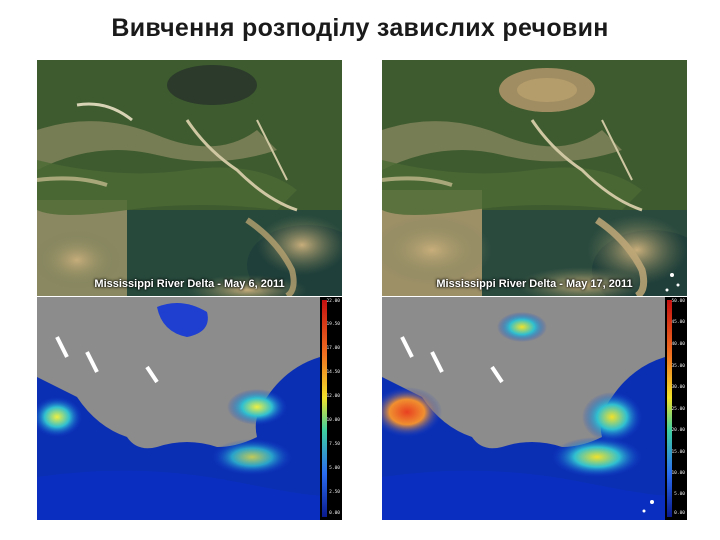 Image resolution: width=720 pixels, height=540 pixels. I want to click on satellite-caption-may-6: Mississippi River Delta - May 6, 2011, so click(189, 284).